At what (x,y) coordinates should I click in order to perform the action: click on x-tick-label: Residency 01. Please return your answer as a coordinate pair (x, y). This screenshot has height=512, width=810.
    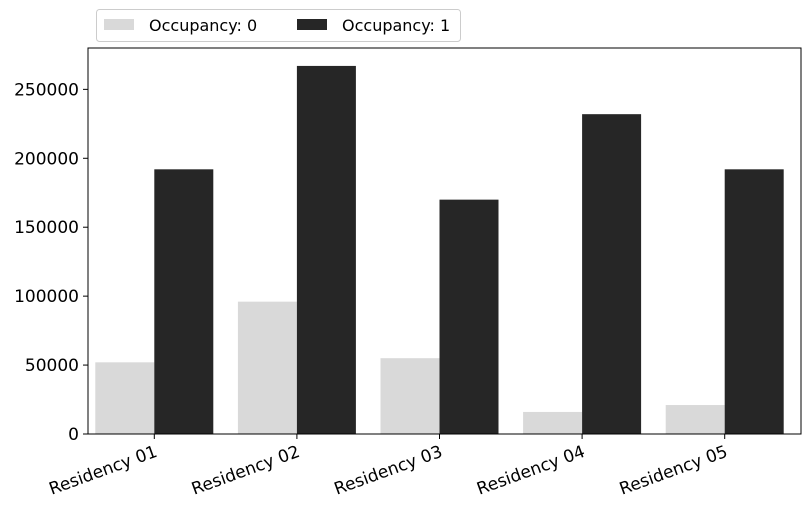
    Looking at the image, I should click on (103, 471).